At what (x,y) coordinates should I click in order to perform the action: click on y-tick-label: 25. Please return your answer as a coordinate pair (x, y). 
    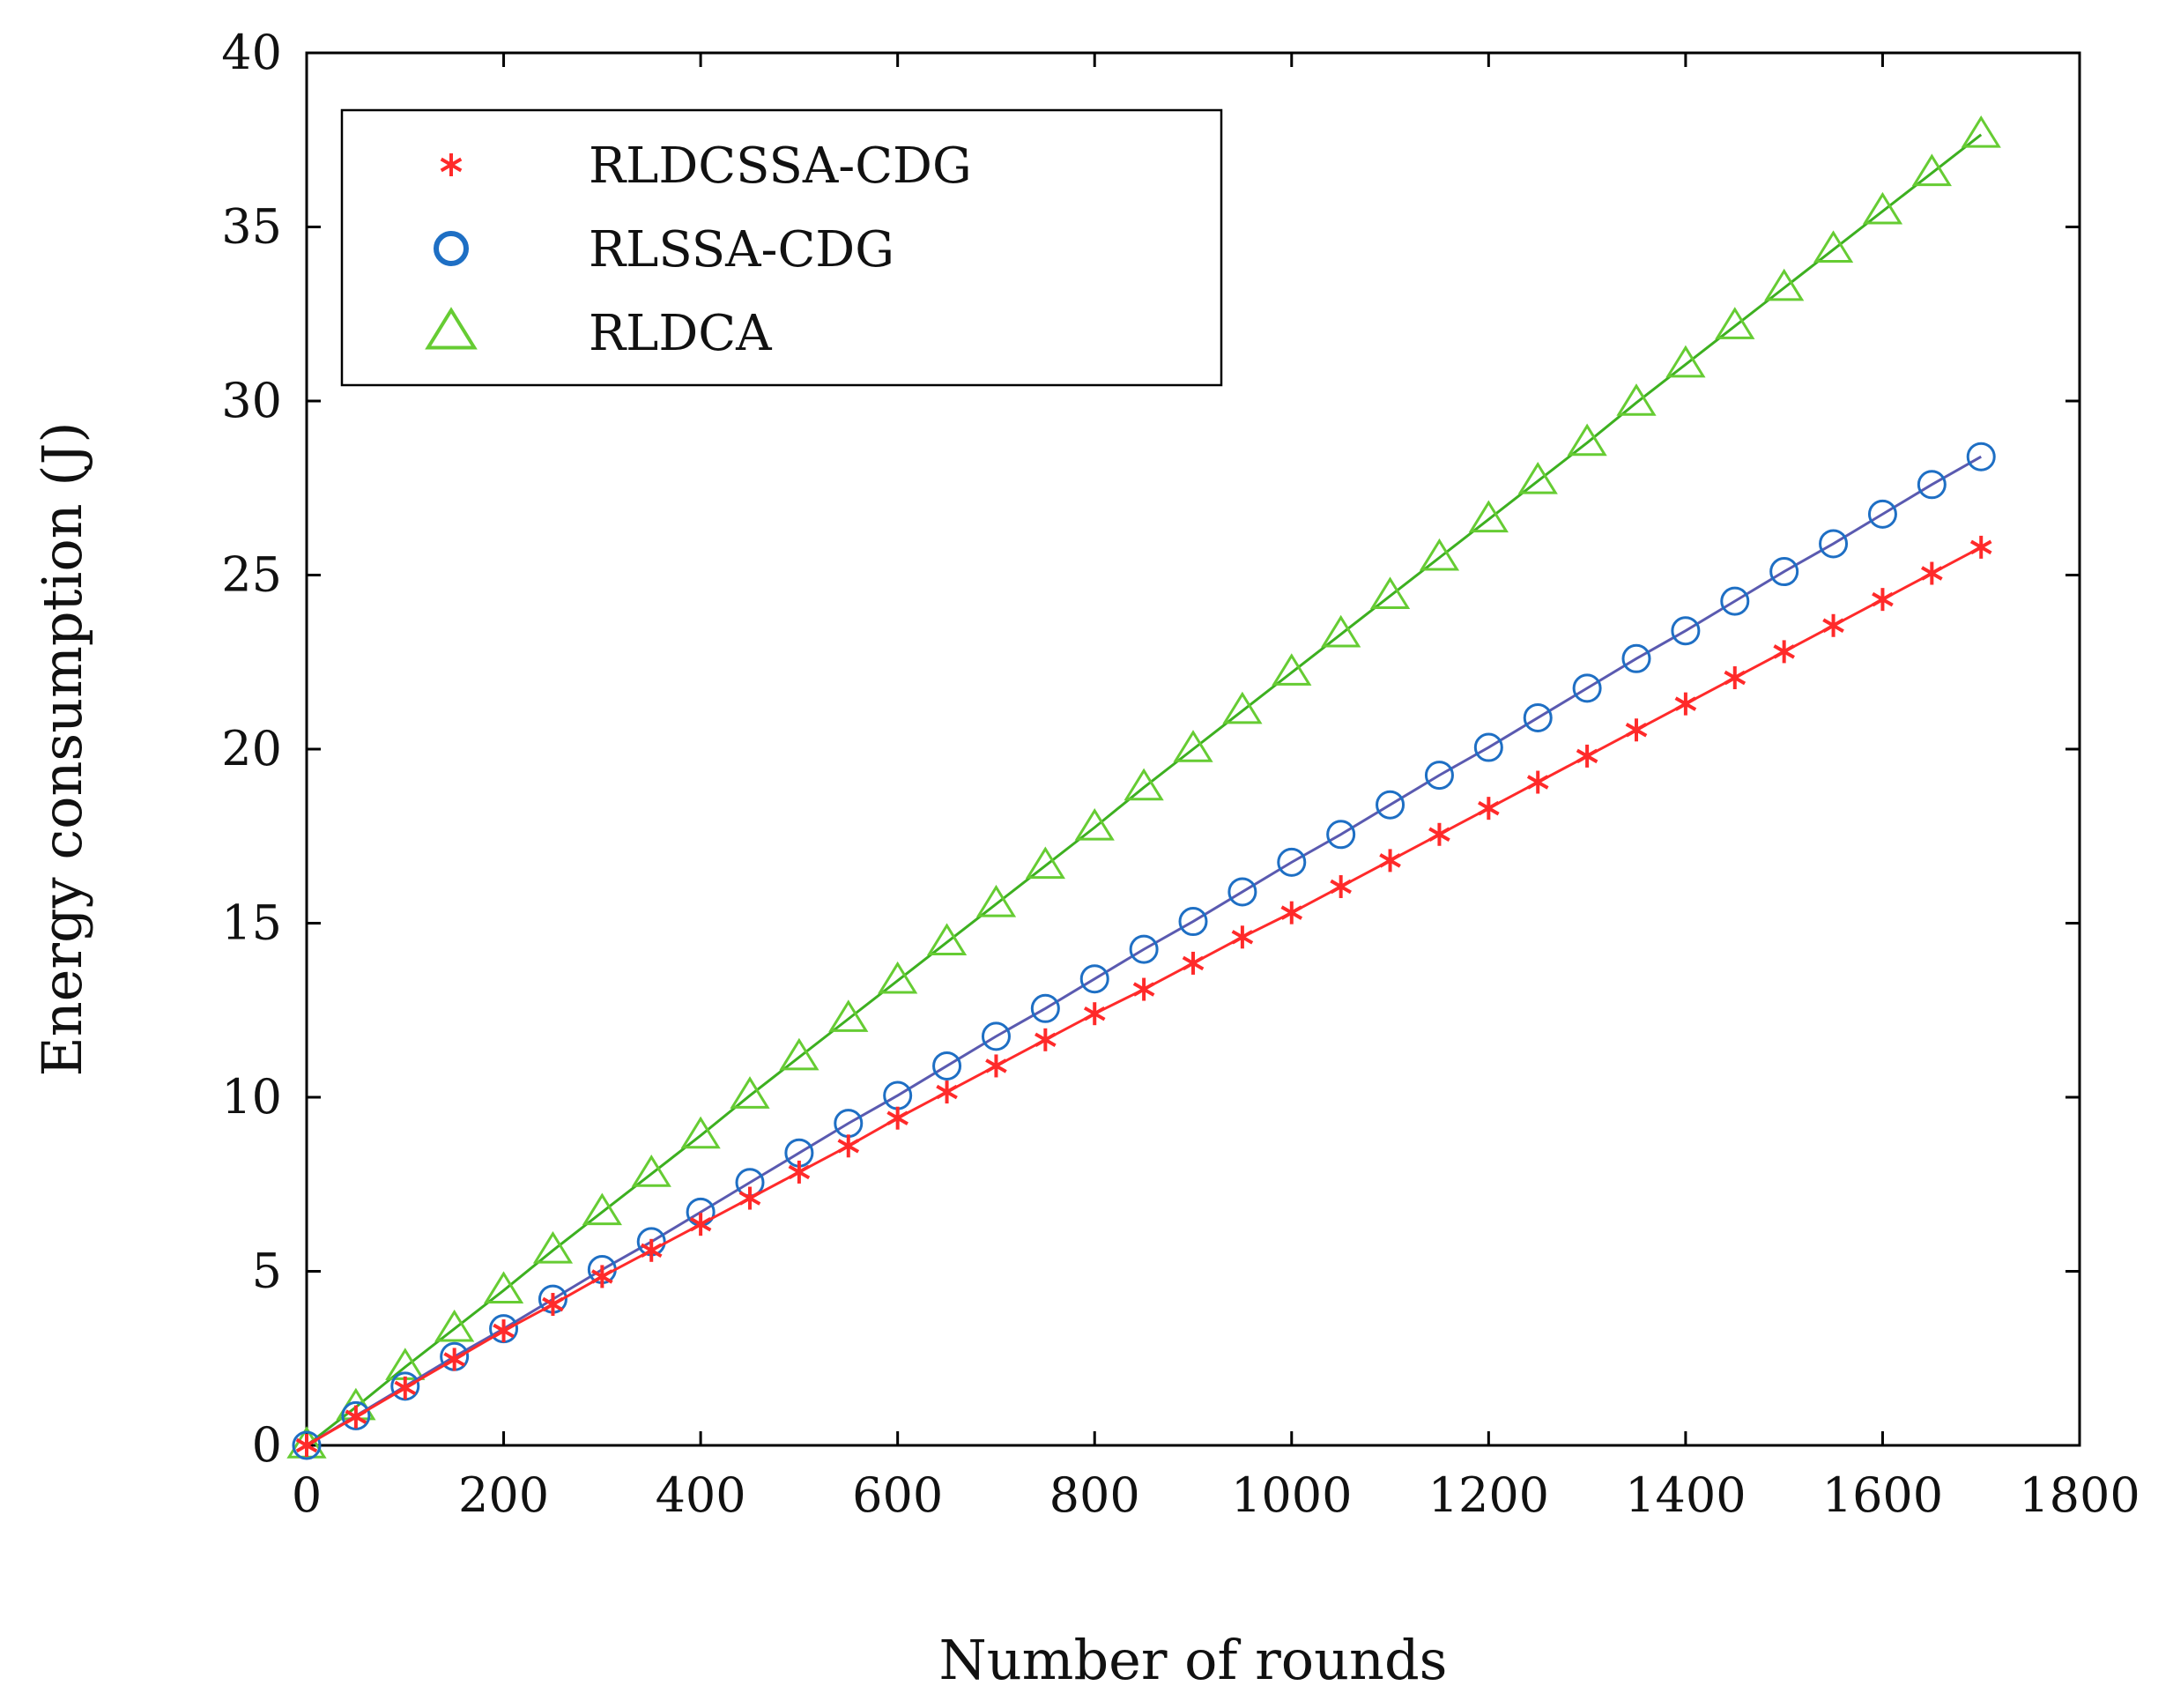
    Looking at the image, I should click on (252, 575).